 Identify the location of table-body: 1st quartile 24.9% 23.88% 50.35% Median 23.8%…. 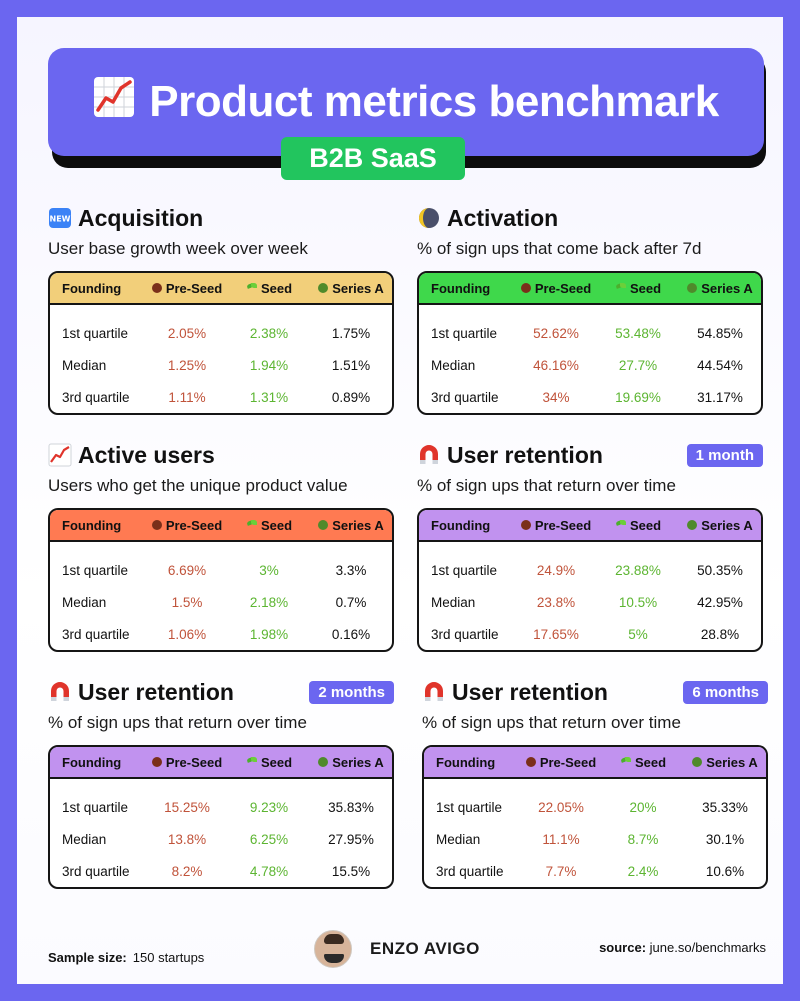
(590, 596).